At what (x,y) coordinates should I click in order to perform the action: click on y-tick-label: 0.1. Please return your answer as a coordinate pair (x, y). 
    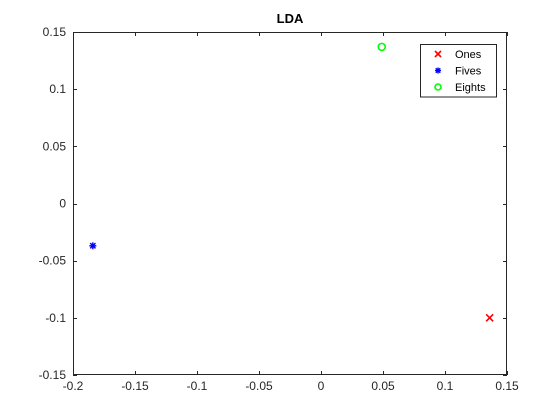
    Looking at the image, I should click on (57, 89).